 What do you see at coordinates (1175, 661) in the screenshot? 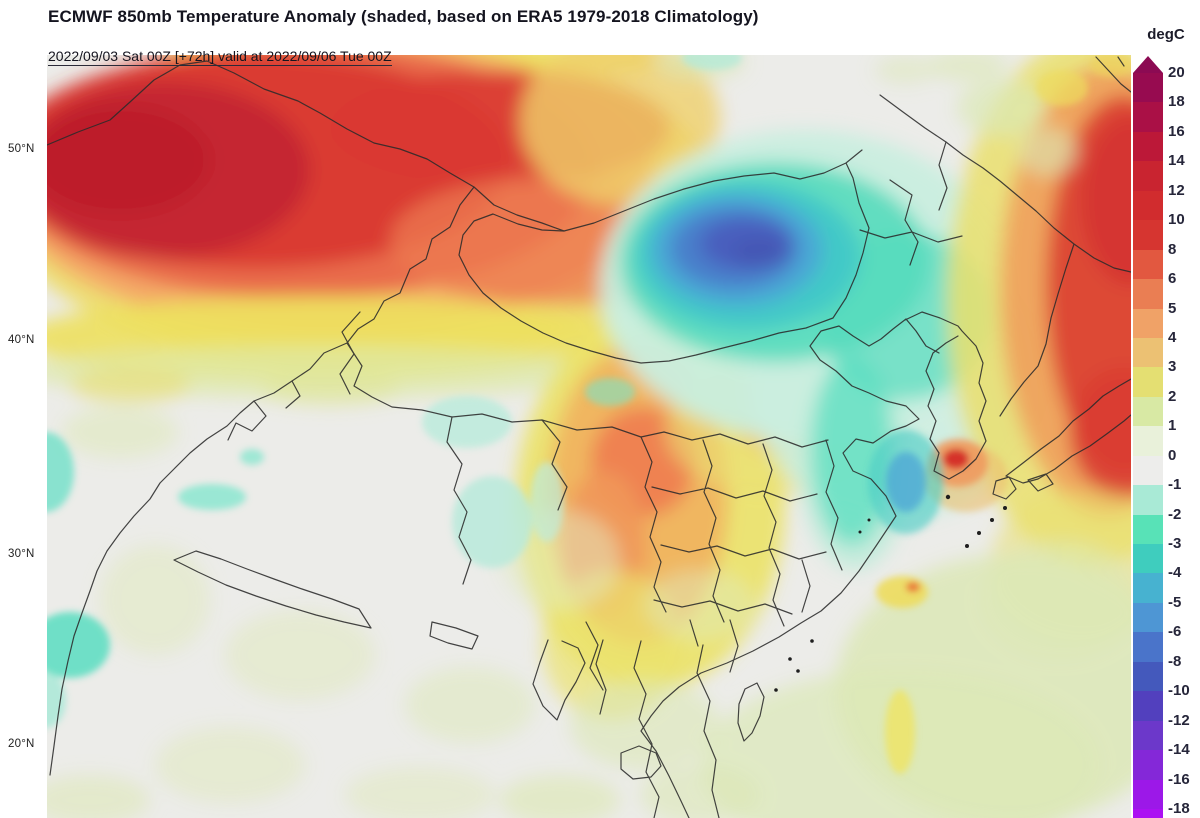
I see `colorbar-tick-label: -8` at bounding box center [1175, 661].